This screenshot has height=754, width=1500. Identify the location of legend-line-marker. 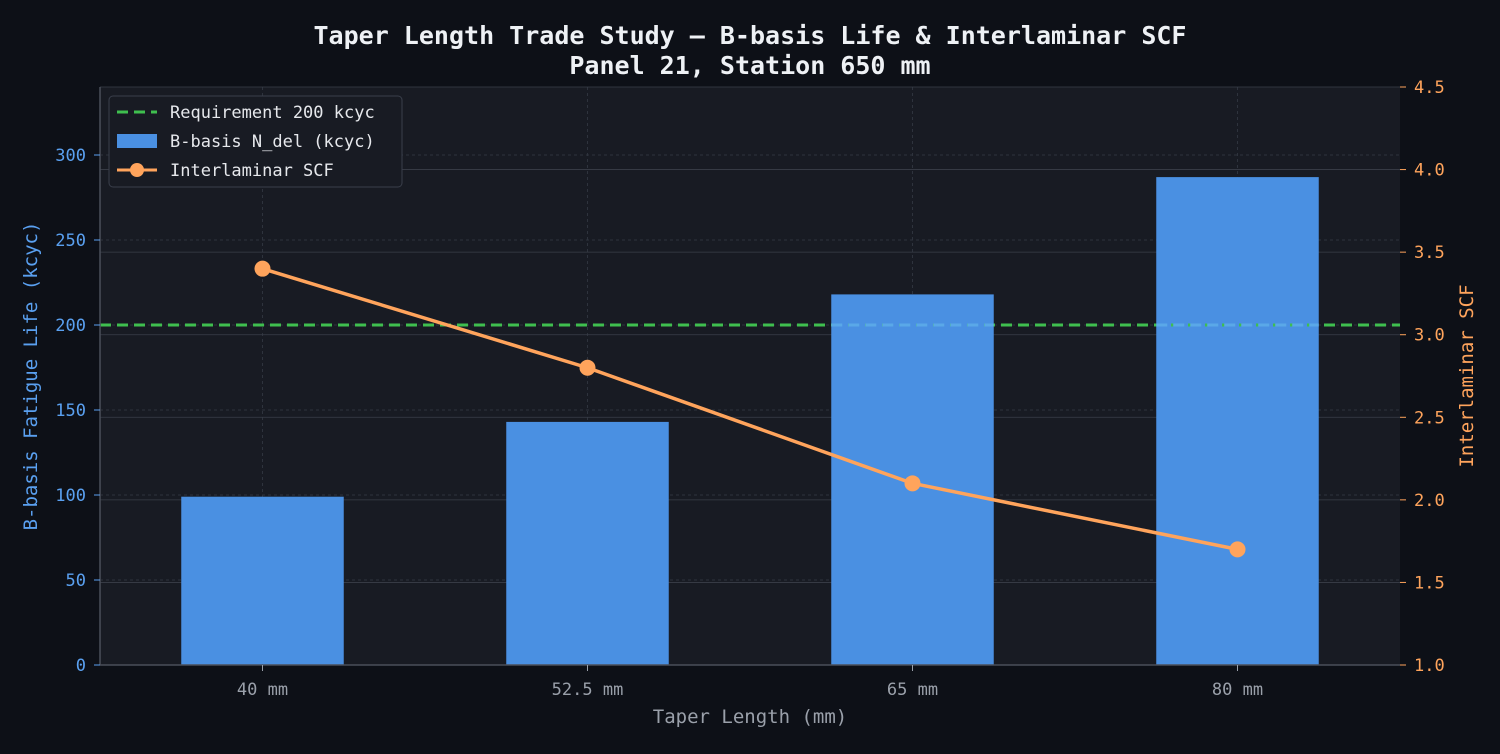
(137, 170).